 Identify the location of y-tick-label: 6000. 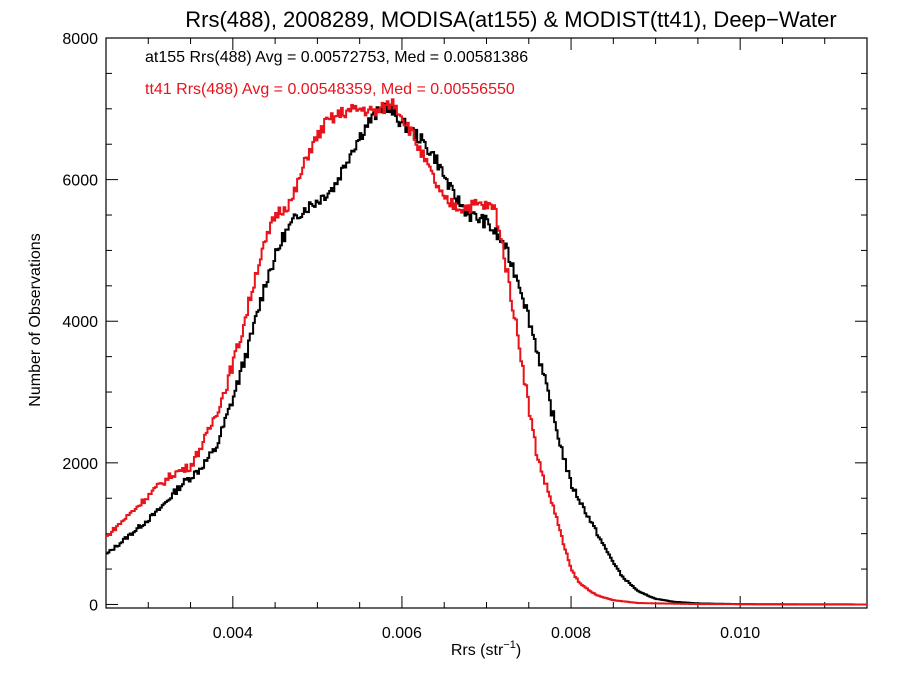
(80, 181).